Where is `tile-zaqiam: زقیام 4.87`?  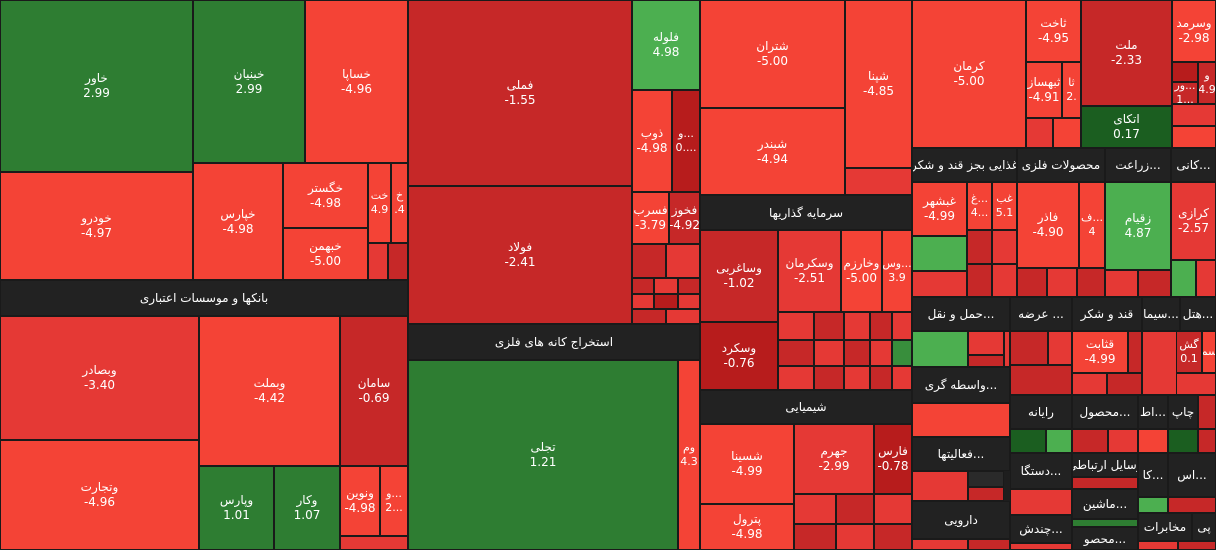 tile-zaqiam: زقیام 4.87 is located at coordinates (1138, 226).